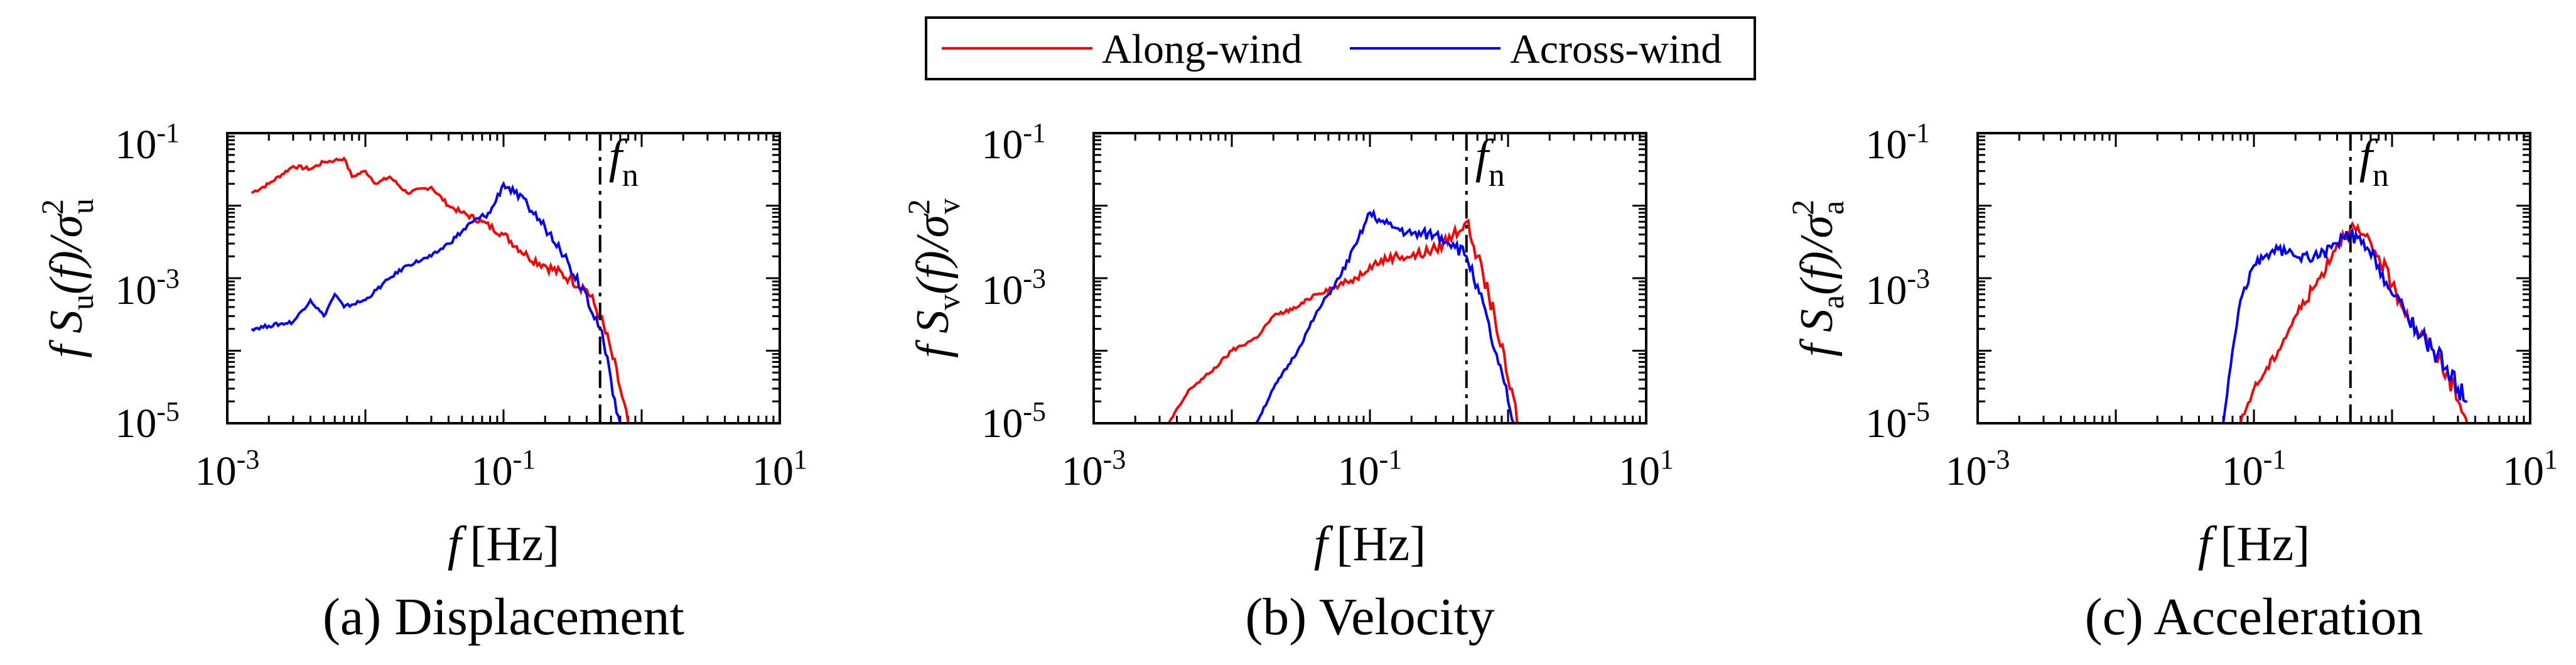 The height and width of the screenshot is (665, 2576). I want to click on legend: Along-wind Across-wind, so click(1340, 48).